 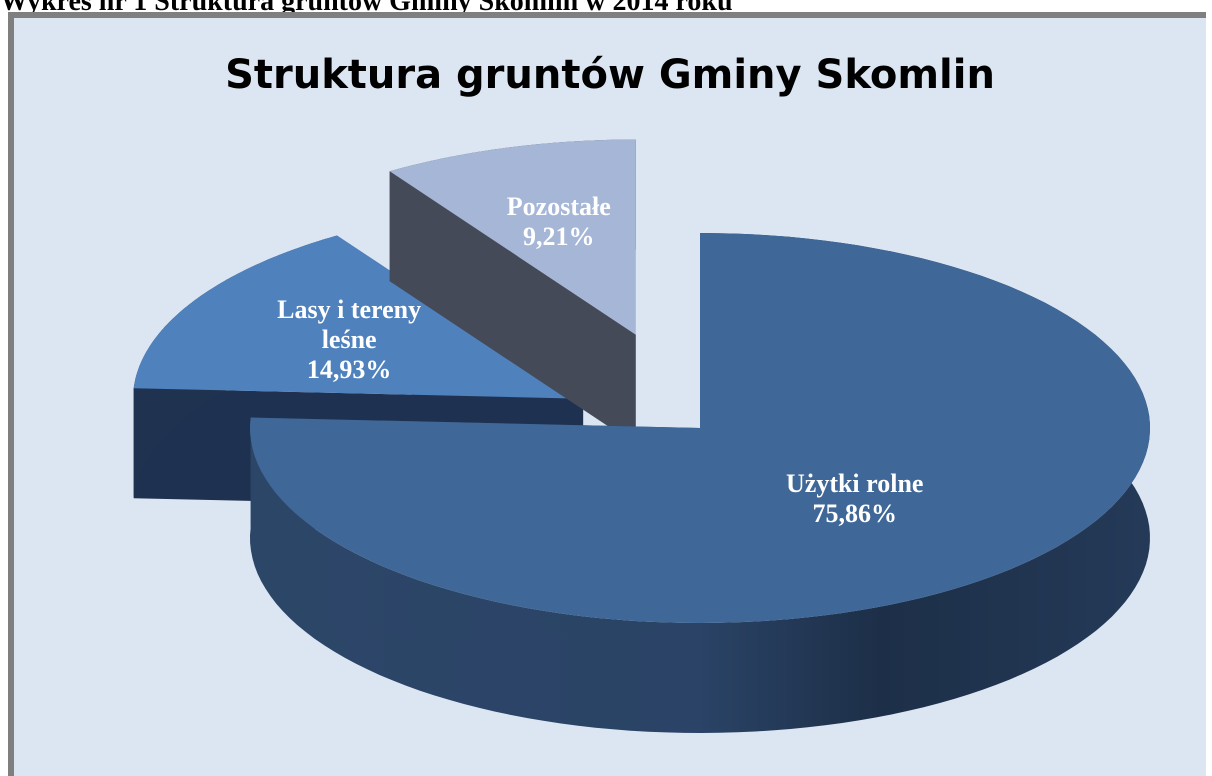 I want to click on slice, so click(x=512, y=292).